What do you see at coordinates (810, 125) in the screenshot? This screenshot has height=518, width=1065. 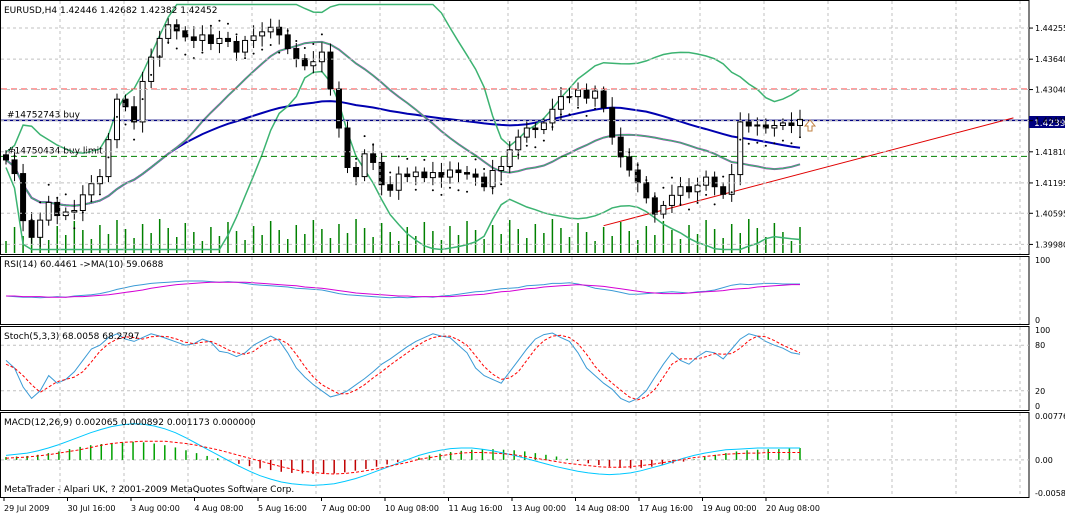 I see `buy-arrow-icon` at bounding box center [810, 125].